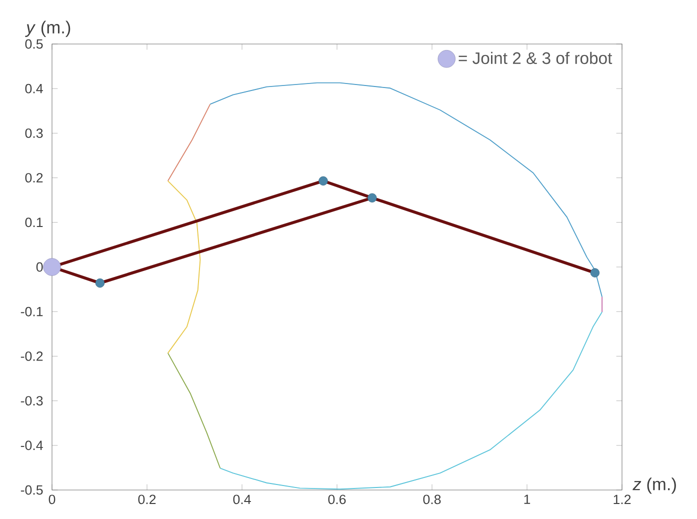 Image resolution: width=697 pixels, height=519 pixels. I want to click on x-tick-label: 0, so click(52, 499).